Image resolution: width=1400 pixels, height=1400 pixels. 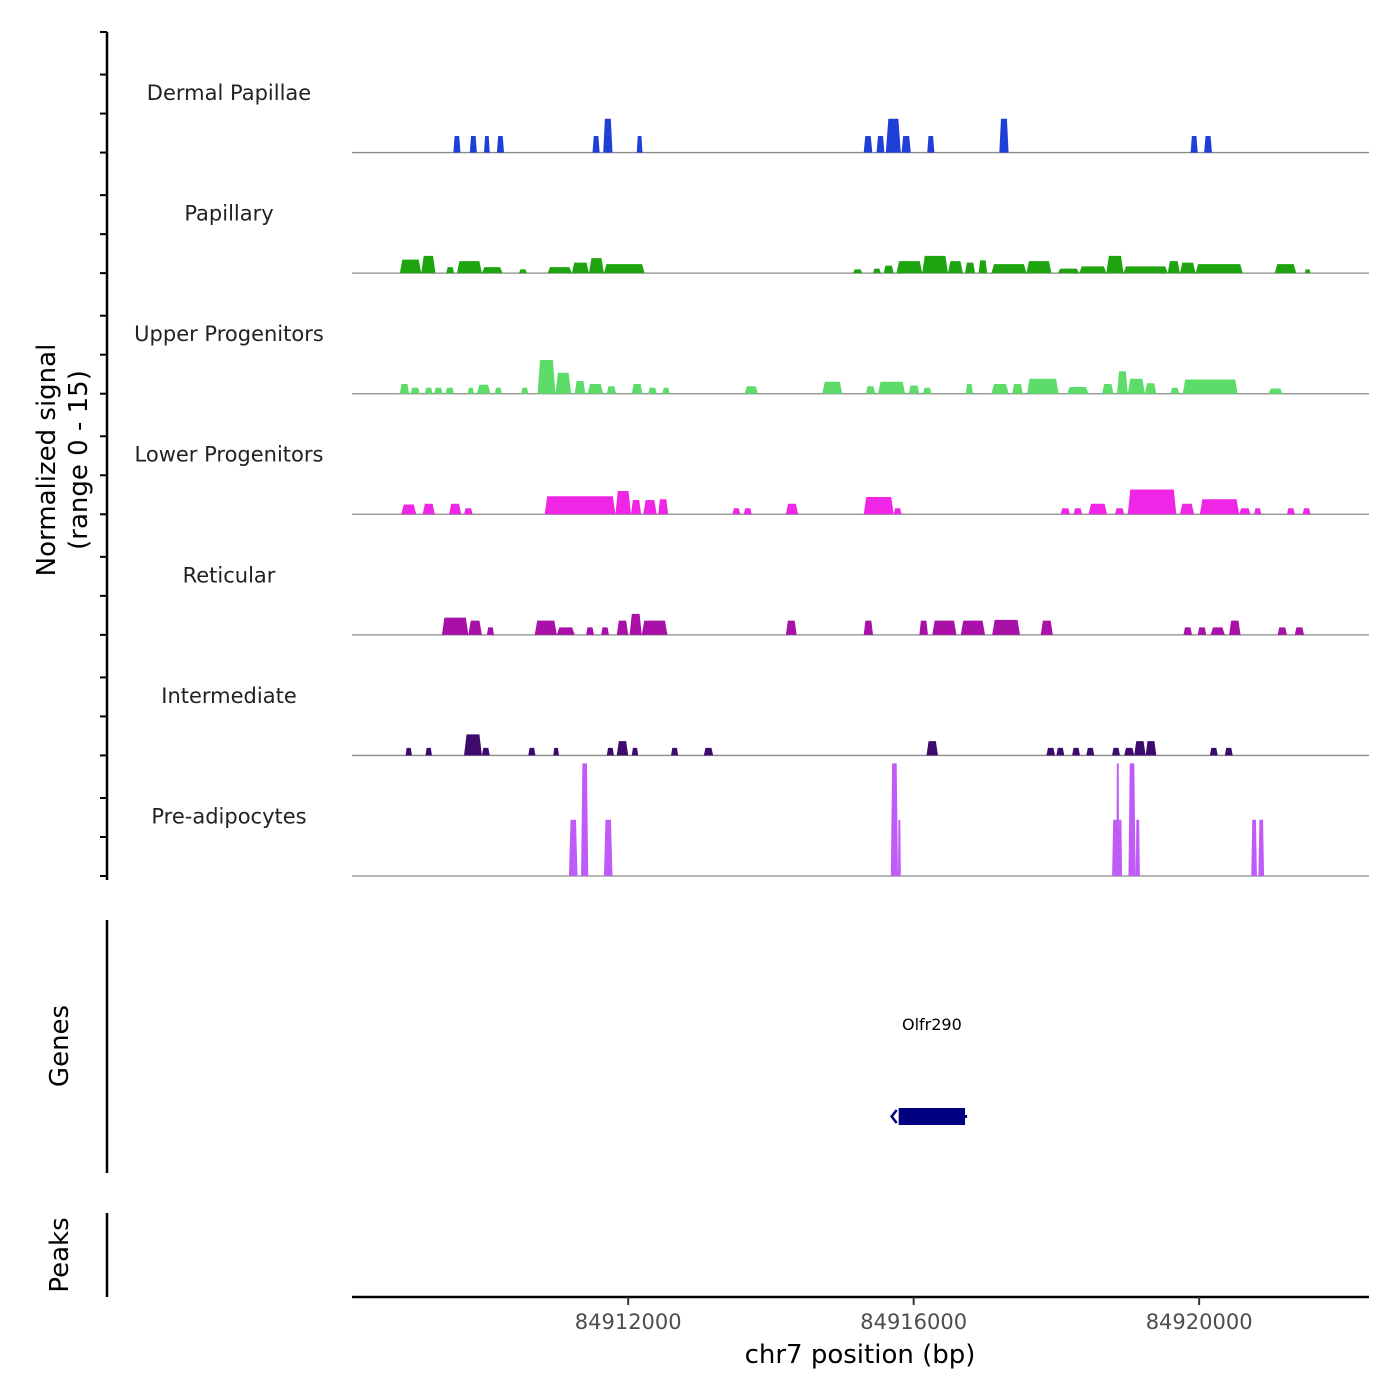 What do you see at coordinates (932, 1024) in the screenshot?
I see `gene-label: Olfr290` at bounding box center [932, 1024].